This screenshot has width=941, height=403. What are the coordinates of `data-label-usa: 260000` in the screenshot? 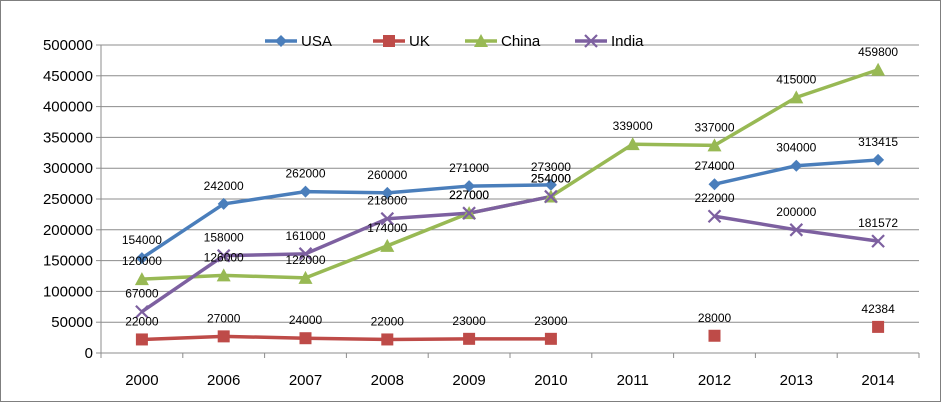 It's located at (387, 175).